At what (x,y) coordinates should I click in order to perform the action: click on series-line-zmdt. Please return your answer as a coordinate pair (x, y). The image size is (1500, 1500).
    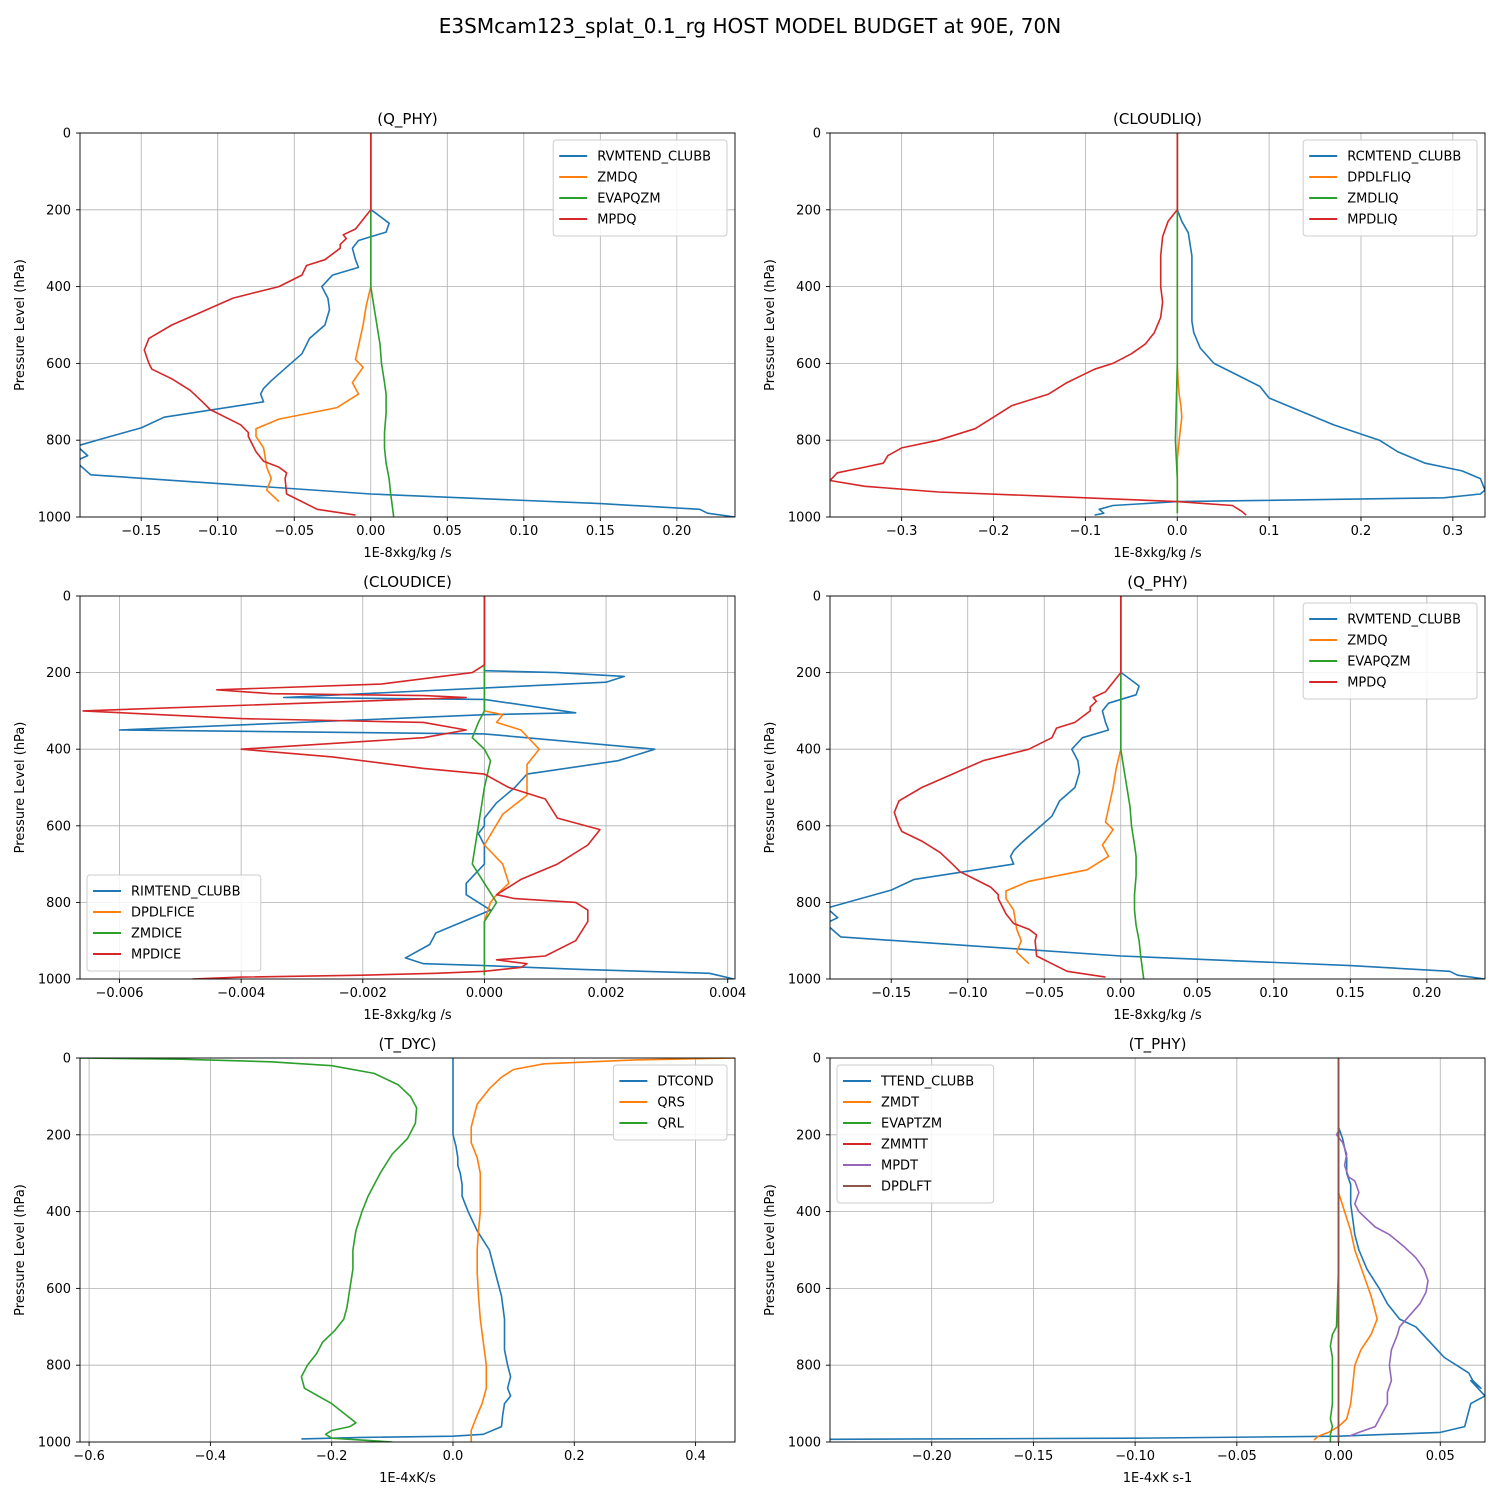
    Looking at the image, I should click on (1345, 1249).